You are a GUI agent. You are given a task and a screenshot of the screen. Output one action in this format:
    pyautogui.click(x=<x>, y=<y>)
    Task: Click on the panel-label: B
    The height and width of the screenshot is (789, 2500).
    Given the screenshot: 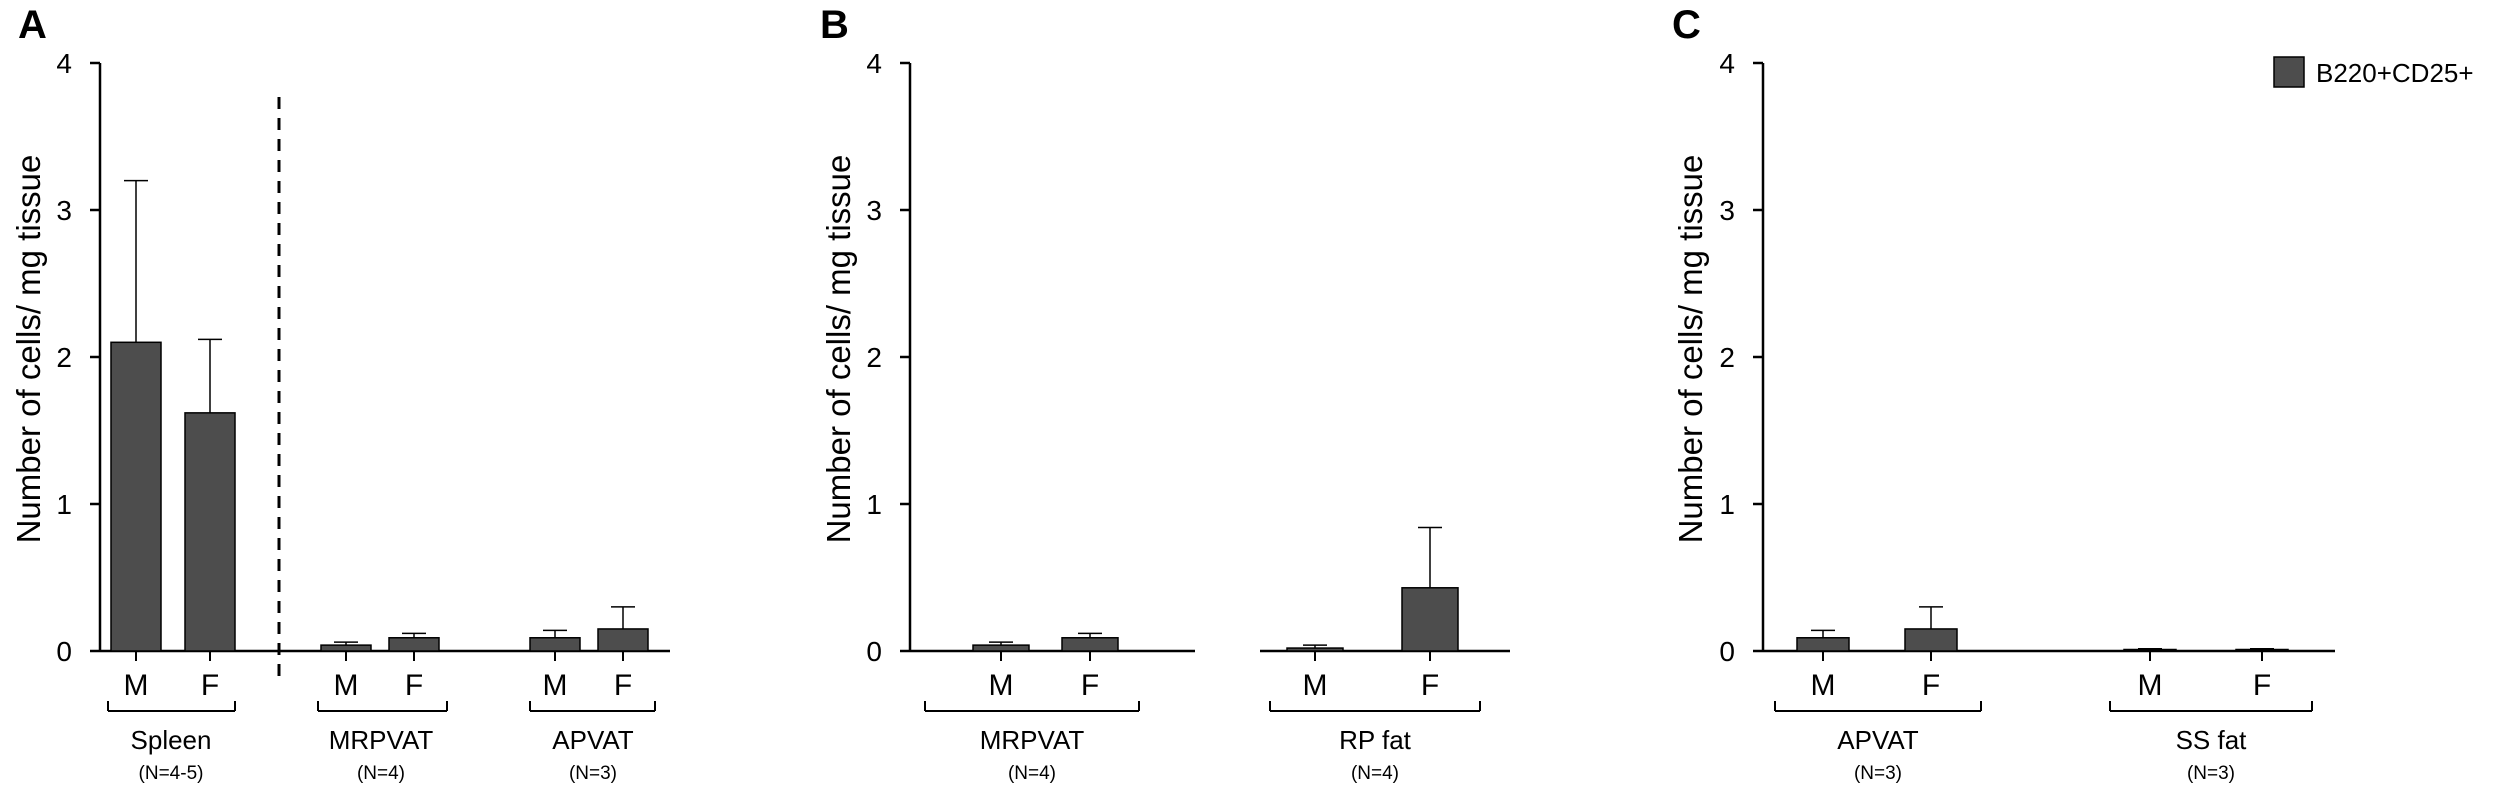 What is the action you would take?
    pyautogui.click(x=834, y=25)
    